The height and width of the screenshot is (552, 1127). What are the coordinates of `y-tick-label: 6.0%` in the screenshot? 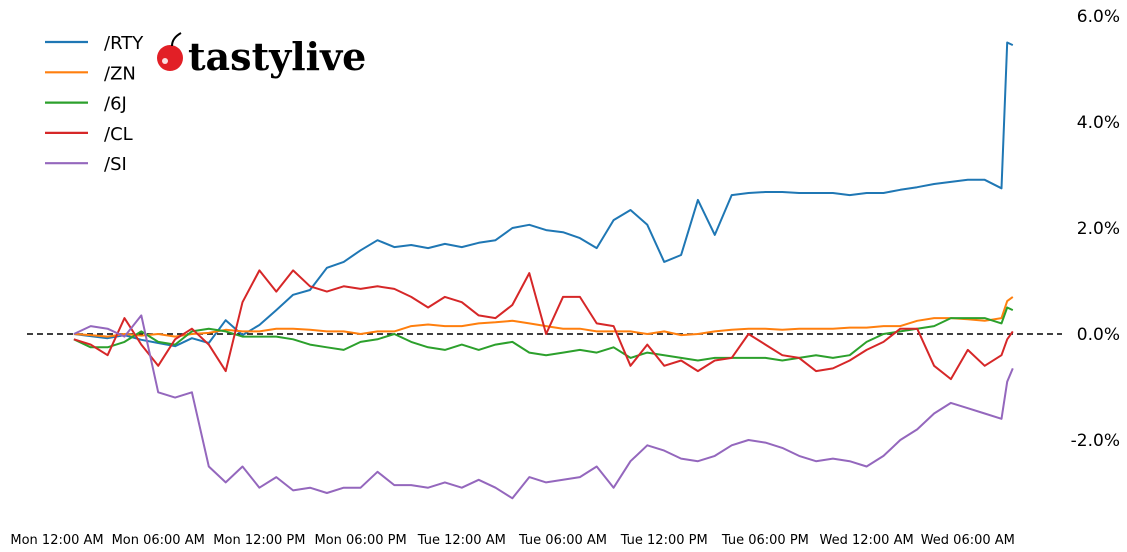 It's located at (1098, 17).